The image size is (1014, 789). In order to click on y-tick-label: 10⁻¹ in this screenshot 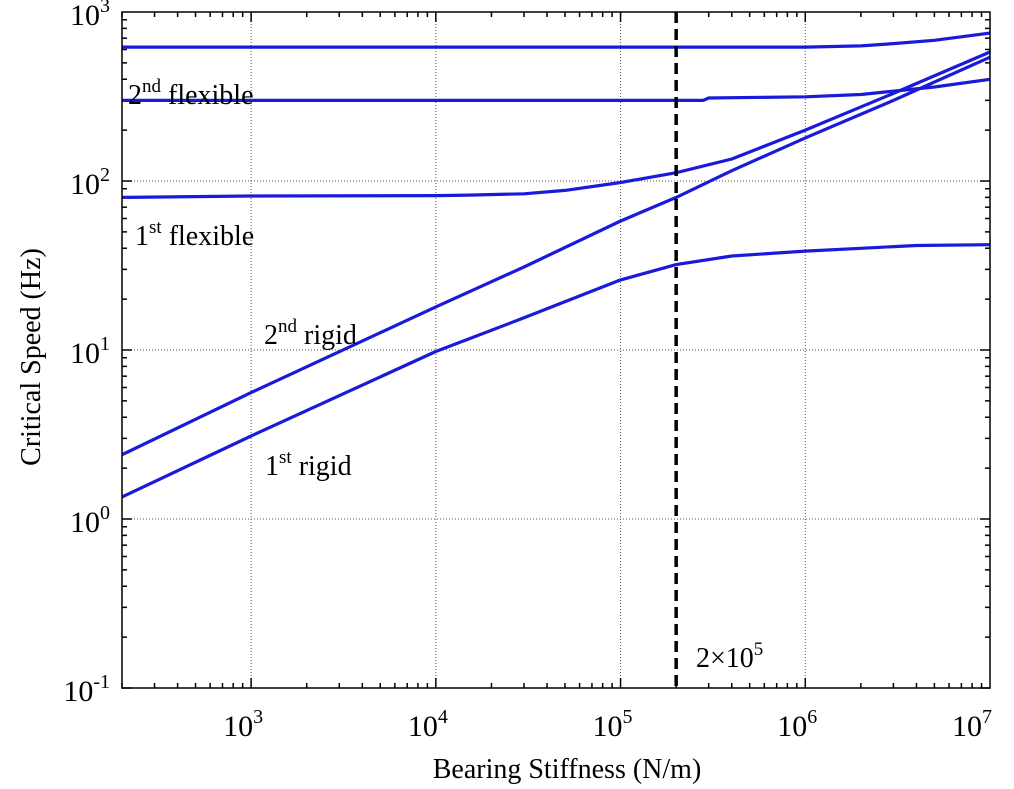, I will do `click(86, 689)`.